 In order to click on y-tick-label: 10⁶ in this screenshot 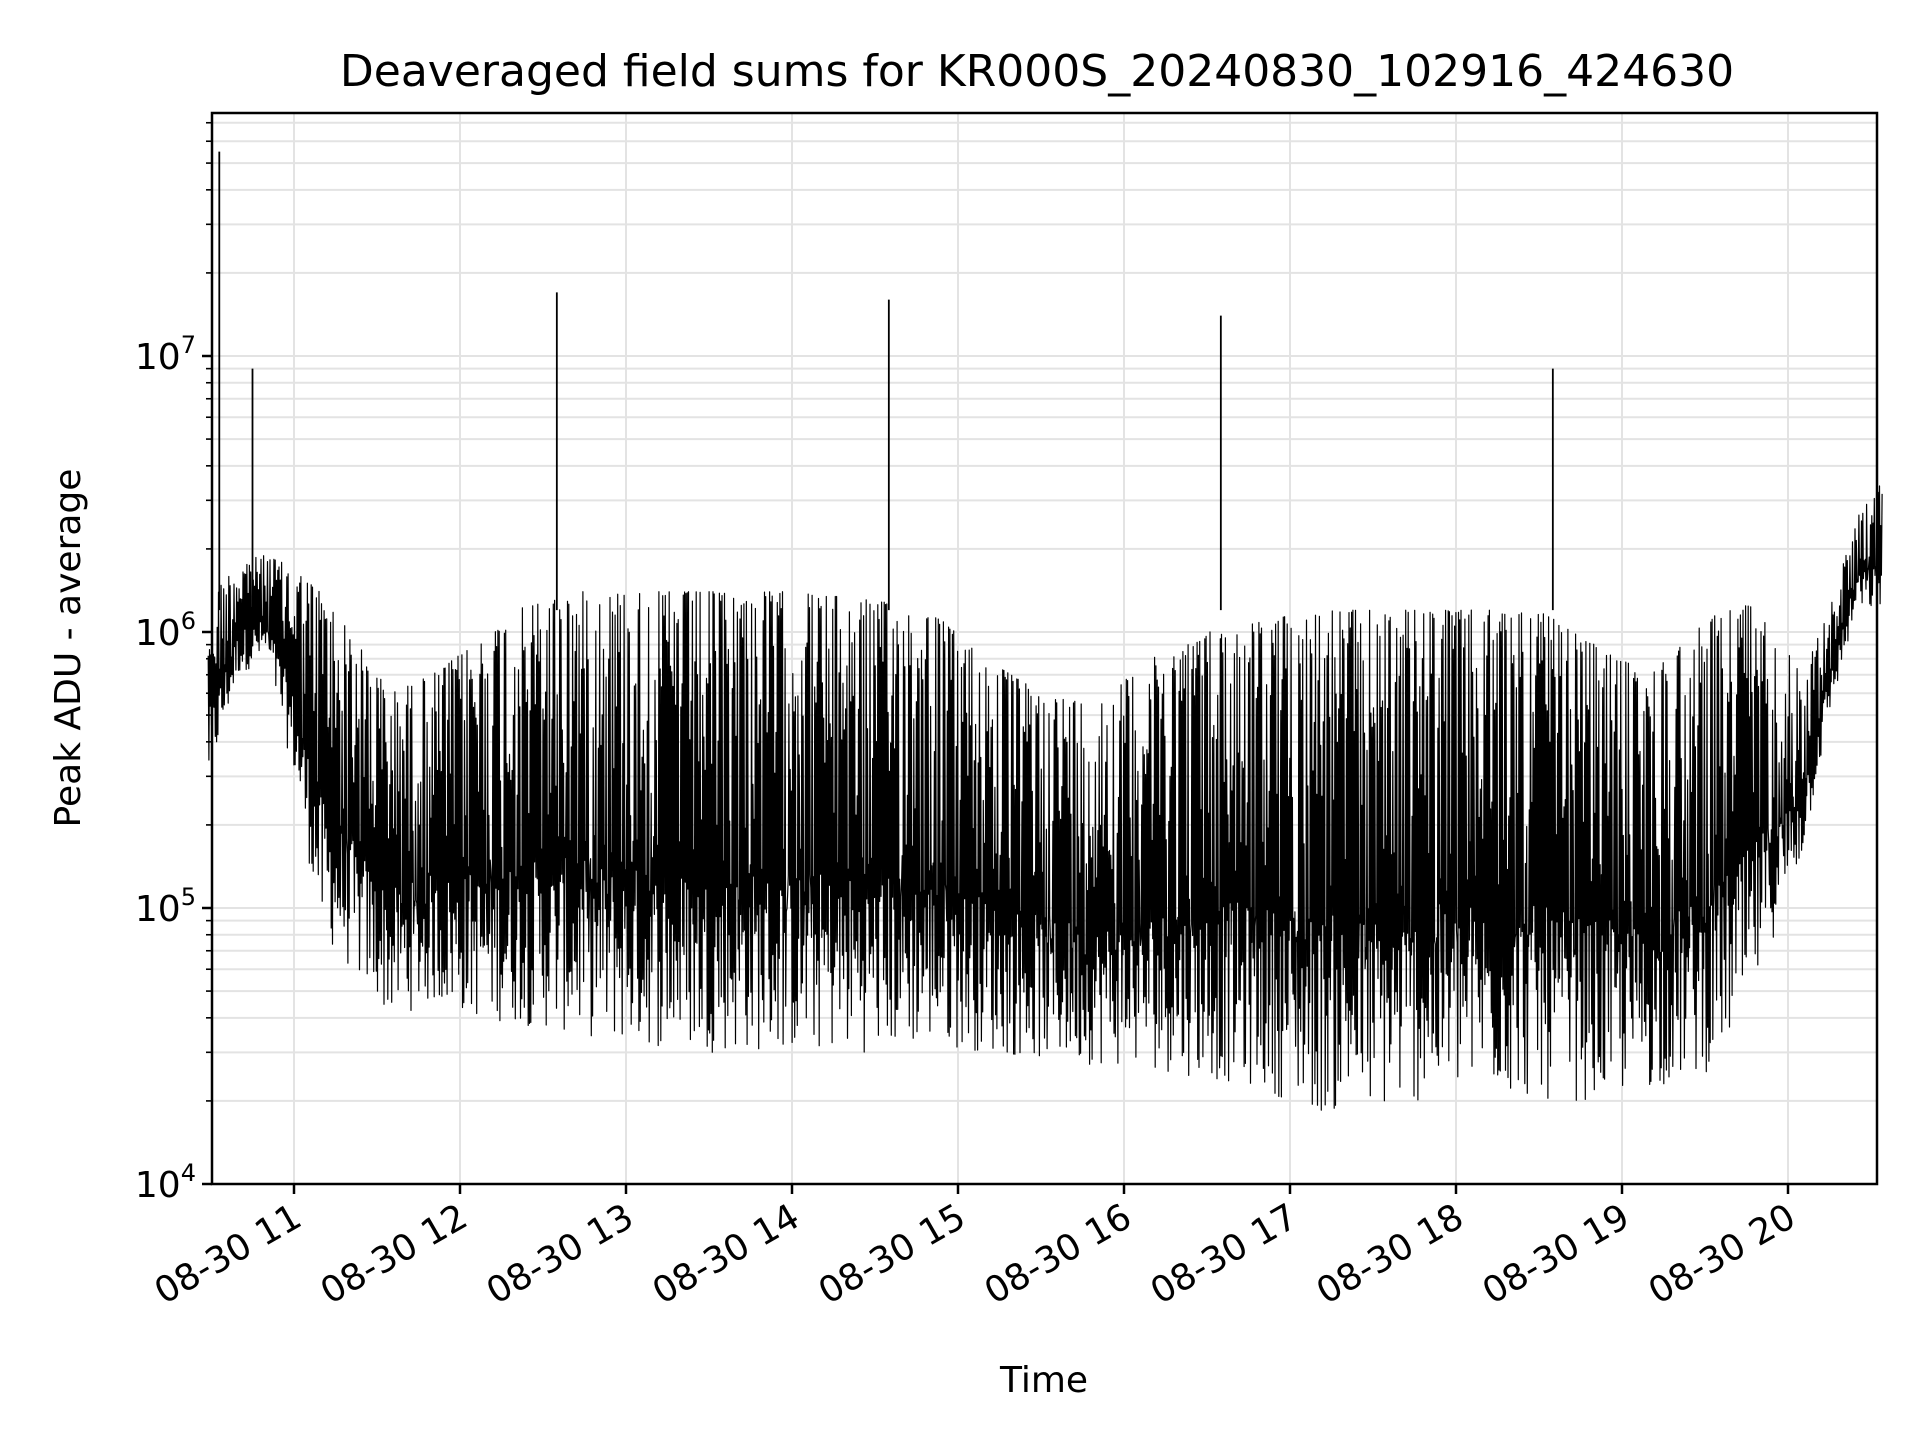, I will do `click(165, 630)`.